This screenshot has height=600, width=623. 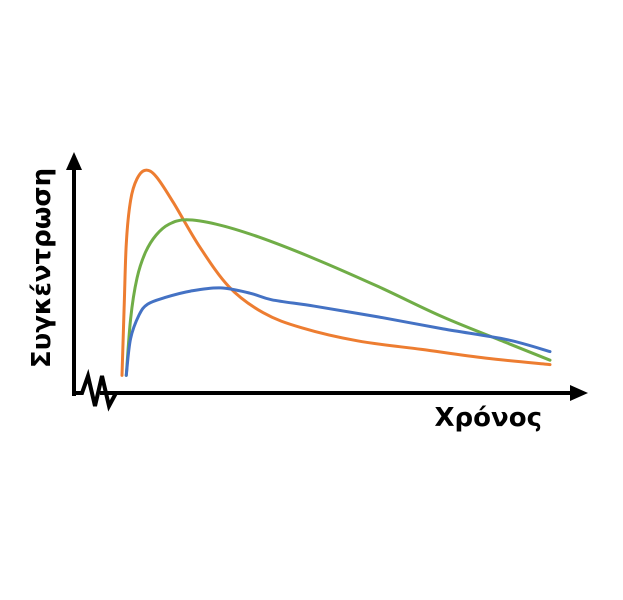 I want to click on axis-break-zigzag, so click(x=97, y=390).